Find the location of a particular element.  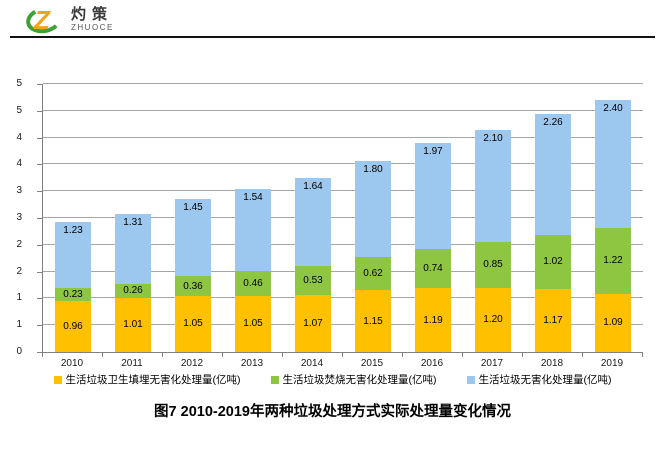

legend-label: 生活垃圾无害化处理量(亿吨) is located at coordinates (545, 380).